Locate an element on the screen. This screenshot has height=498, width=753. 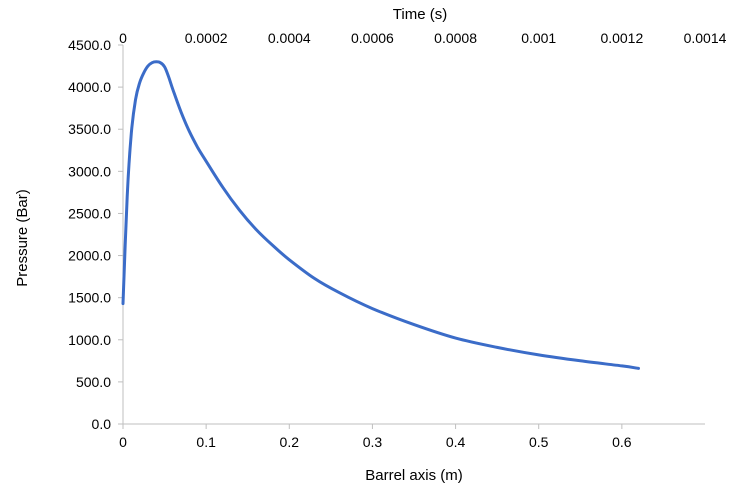
y-tick-label: 500.0 is located at coordinates (93, 382).